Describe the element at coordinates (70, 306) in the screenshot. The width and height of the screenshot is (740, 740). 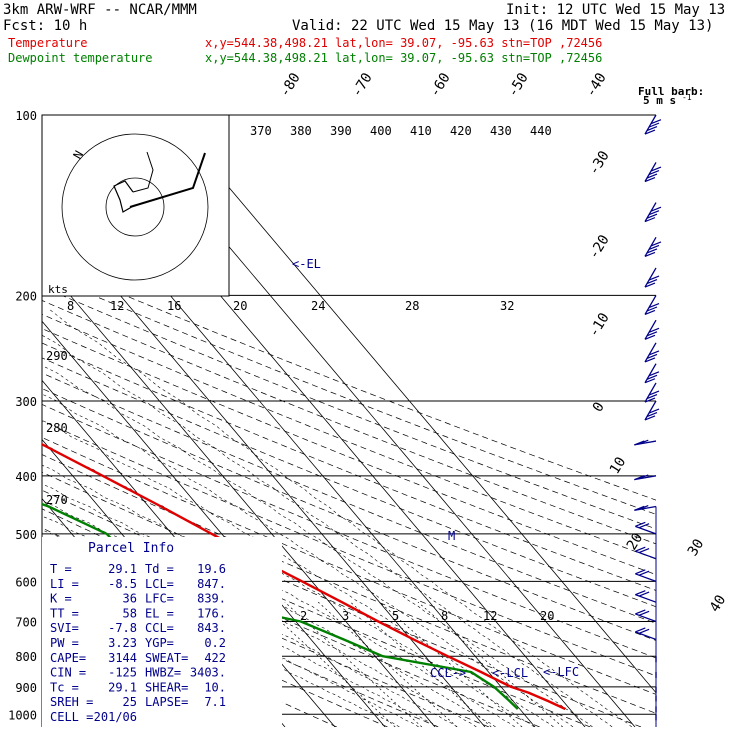
I see `speed-scale-label: 8` at that location.